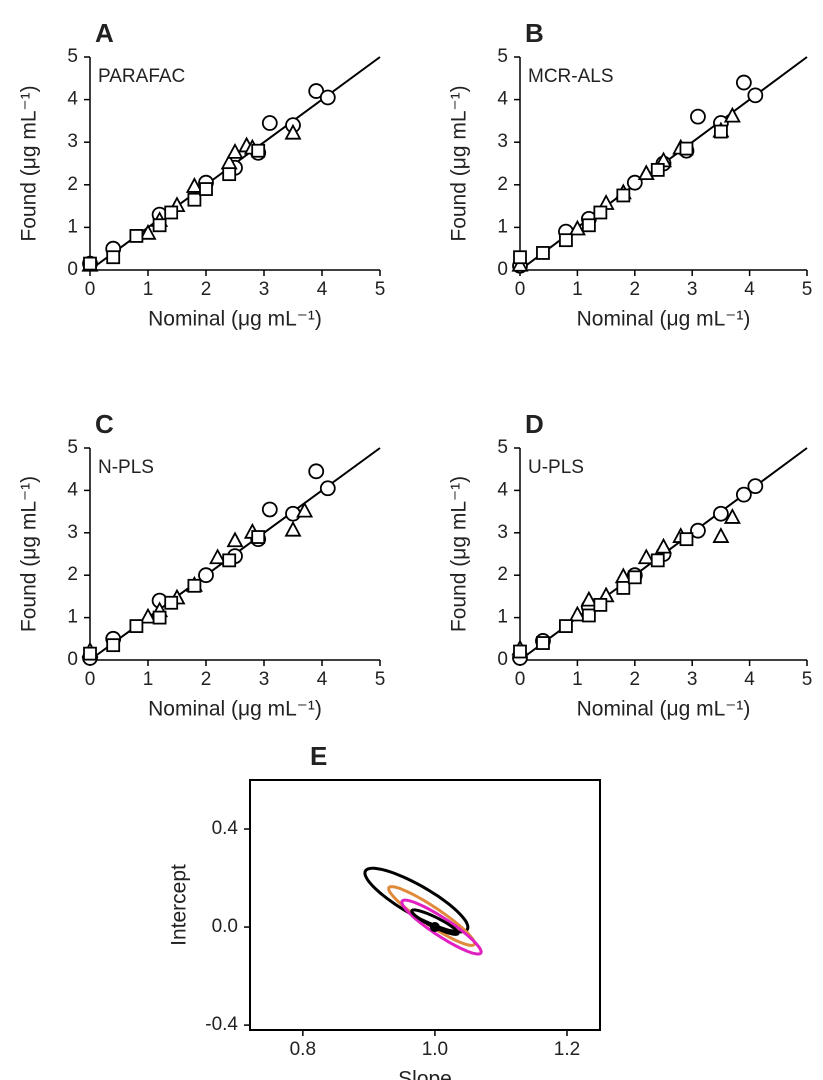  Describe the element at coordinates (571, 76) in the screenshot. I see `method-label: MCR-ALS` at that location.